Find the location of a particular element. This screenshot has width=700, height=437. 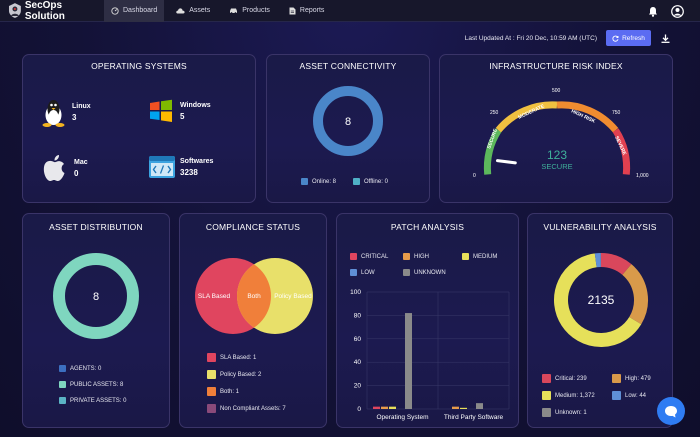

donut-slice-medium is located at coordinates (598, 300).